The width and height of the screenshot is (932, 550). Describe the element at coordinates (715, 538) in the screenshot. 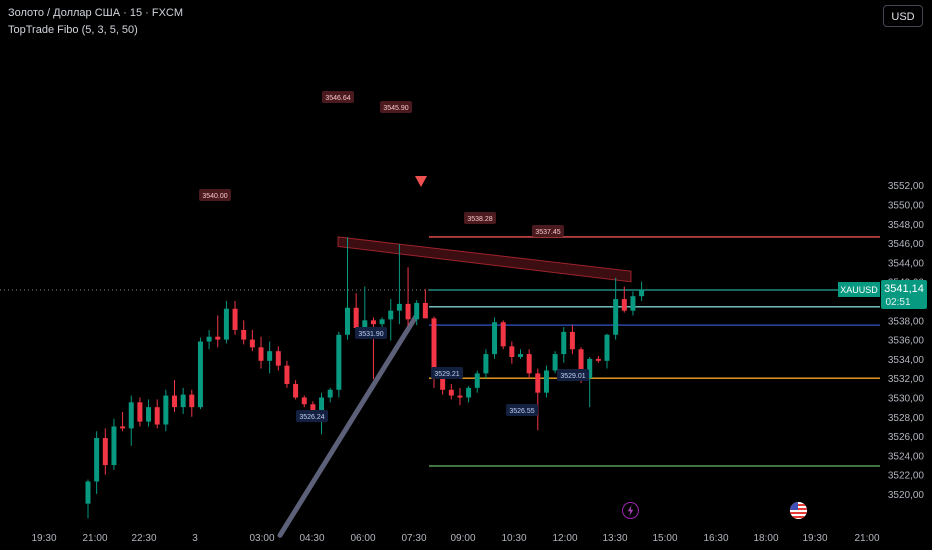

I see `time-axis-label: 16:30` at that location.